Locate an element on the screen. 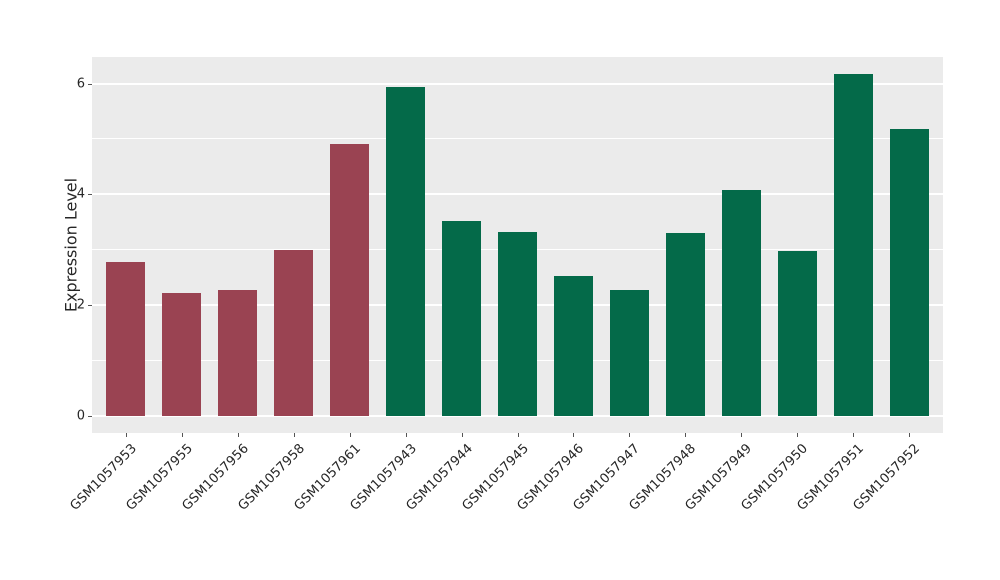  bar-GSM1057943 is located at coordinates (405, 251).